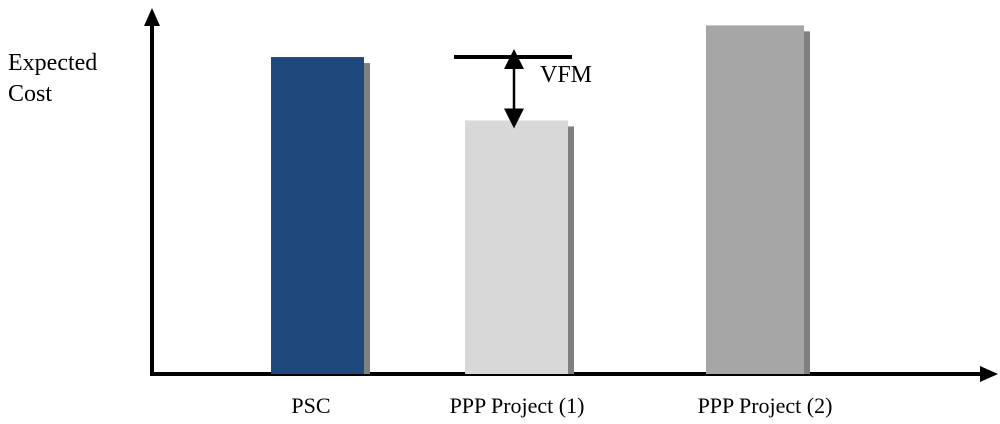 The image size is (1000, 424). Describe the element at coordinates (765, 405) in the screenshot. I see `category-label-2: PPP Project (2)` at that location.